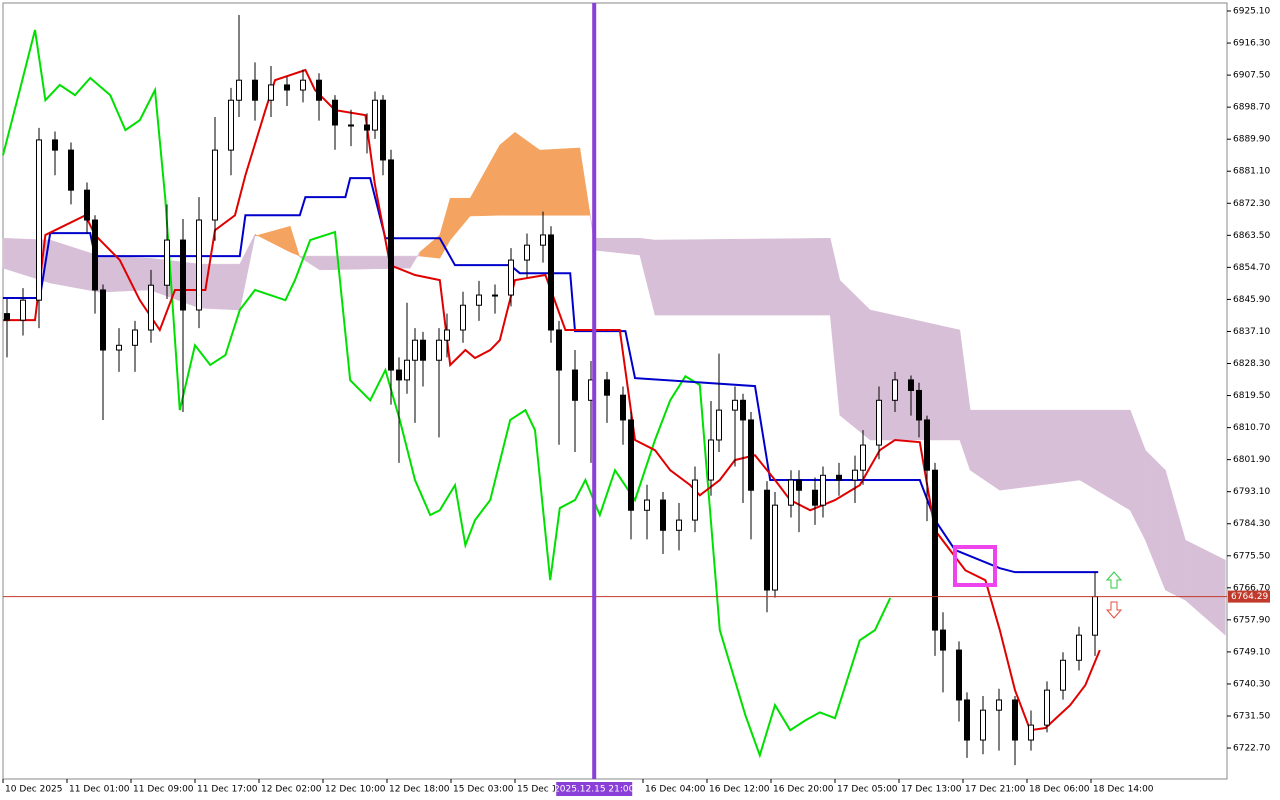 The height and width of the screenshot is (800, 1280). What do you see at coordinates (1251, 717) in the screenshot?
I see `y-tick-label: 6731.50` at bounding box center [1251, 717].